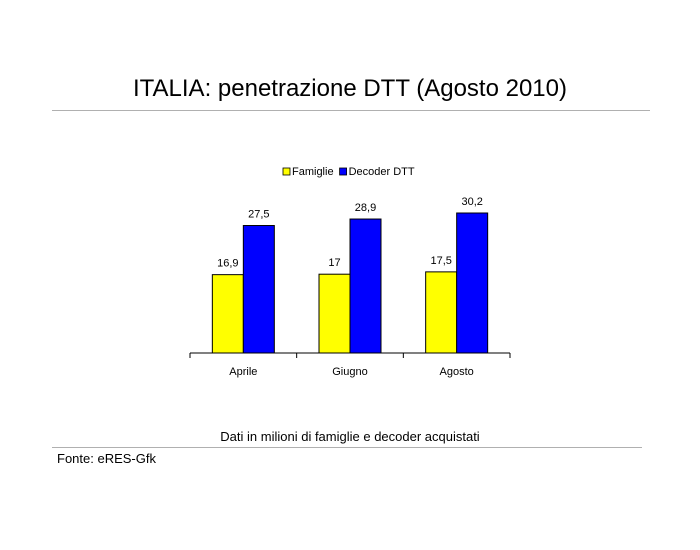  What do you see at coordinates (457, 372) in the screenshot?
I see `x-tick-label: Agosto` at bounding box center [457, 372].